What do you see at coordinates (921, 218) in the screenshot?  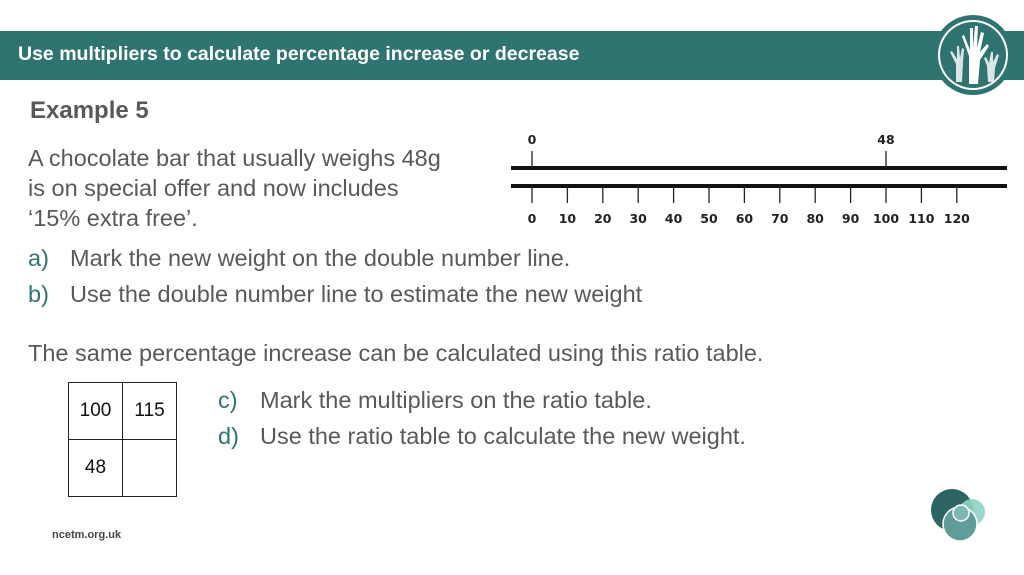 I see `bottom-tick-label: 110` at bounding box center [921, 218].